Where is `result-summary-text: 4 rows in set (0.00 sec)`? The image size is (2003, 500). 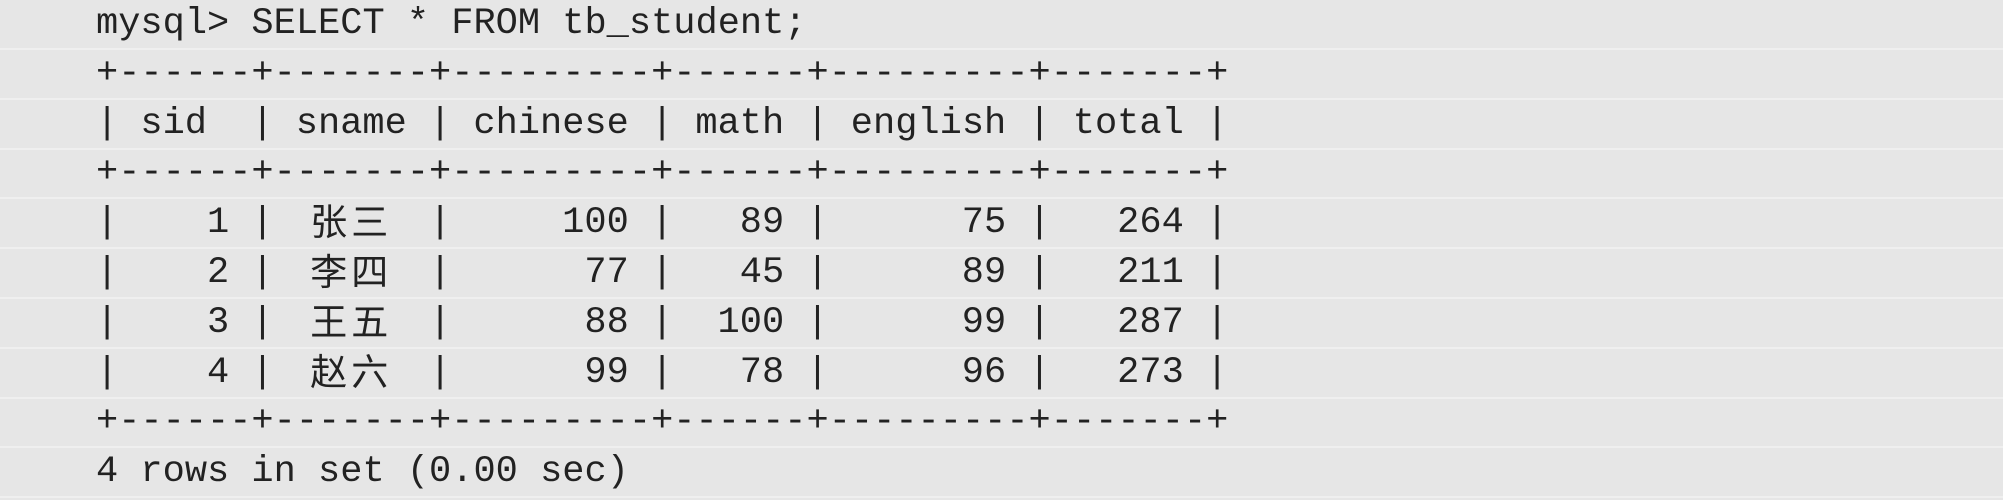
result-summary-text: 4 rows in set (0.00 sec) is located at coordinates (362, 472).